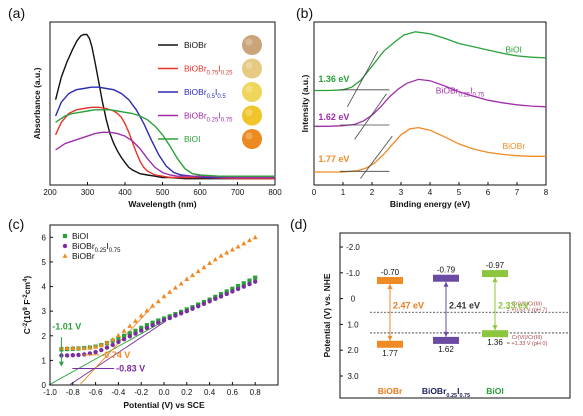 This screenshot has height=416, width=583. I want to click on y-tick-label: 1.0, so click(353, 324).